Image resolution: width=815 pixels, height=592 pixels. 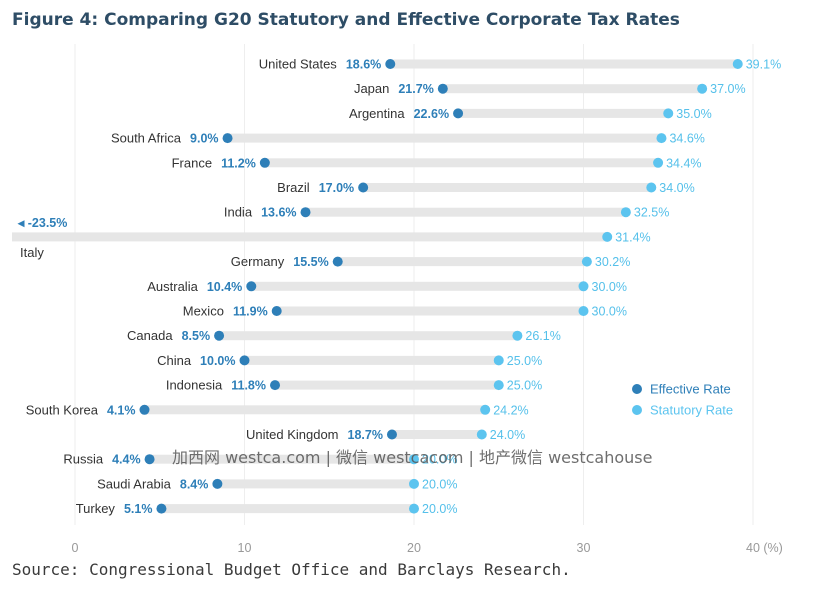 What do you see at coordinates (42, 223) in the screenshot?
I see `effective-value-label: ◂ -23.5%` at bounding box center [42, 223].